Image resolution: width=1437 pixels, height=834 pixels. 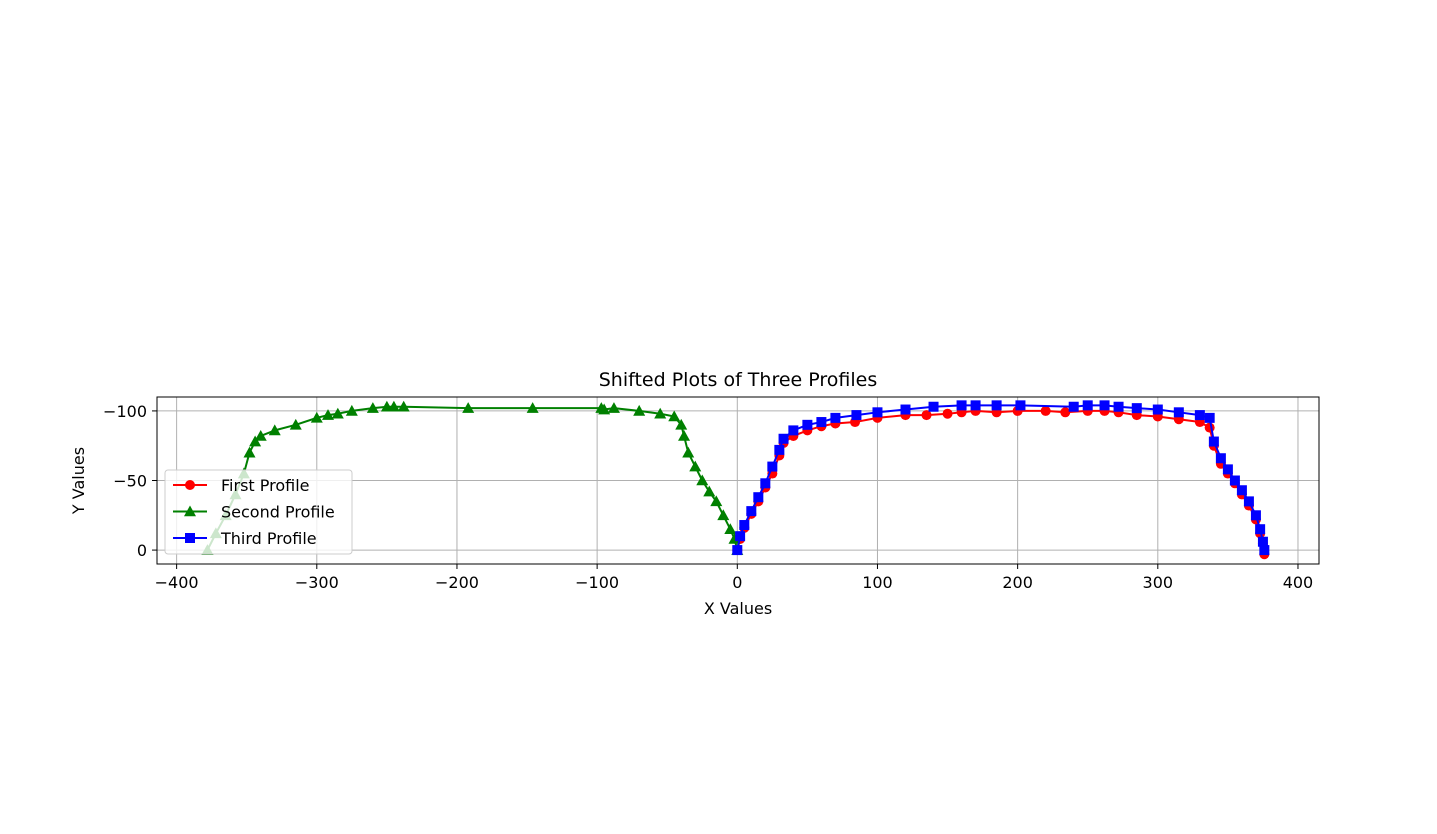 What do you see at coordinates (78, 481) in the screenshot?
I see `y-axis-title: Y Values` at bounding box center [78, 481].